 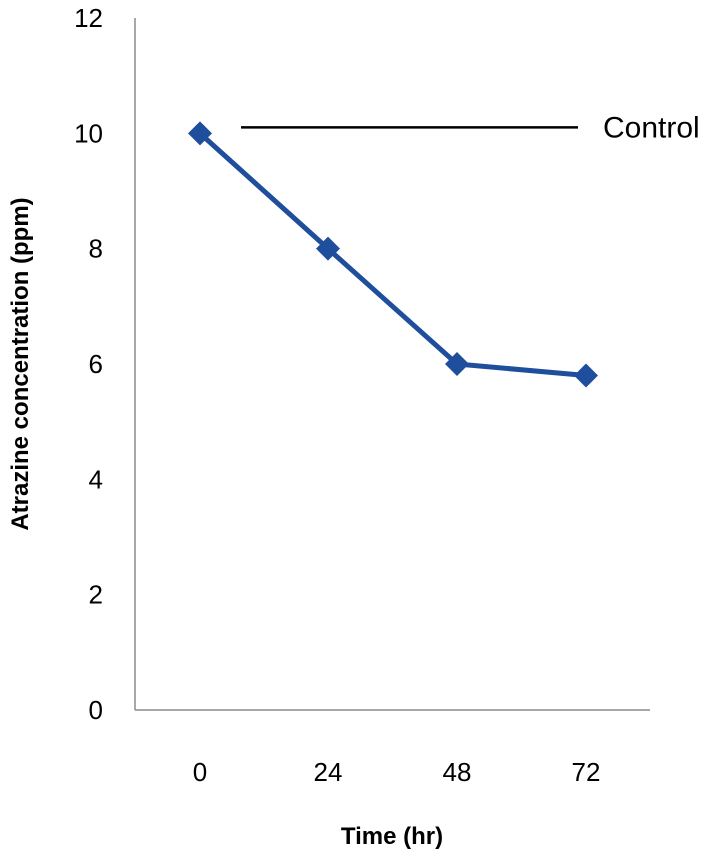 What do you see at coordinates (397, 772) in the screenshot?
I see `x-axis-ticks: 0 24 48 72` at bounding box center [397, 772].